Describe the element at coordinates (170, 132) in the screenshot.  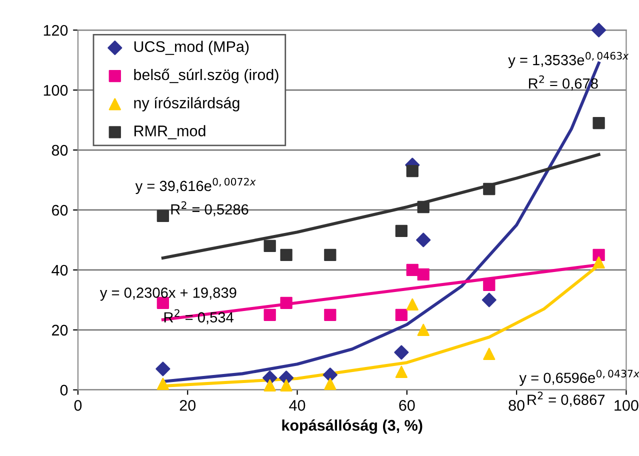
I see `legend-label: RMR_mod` at that location.